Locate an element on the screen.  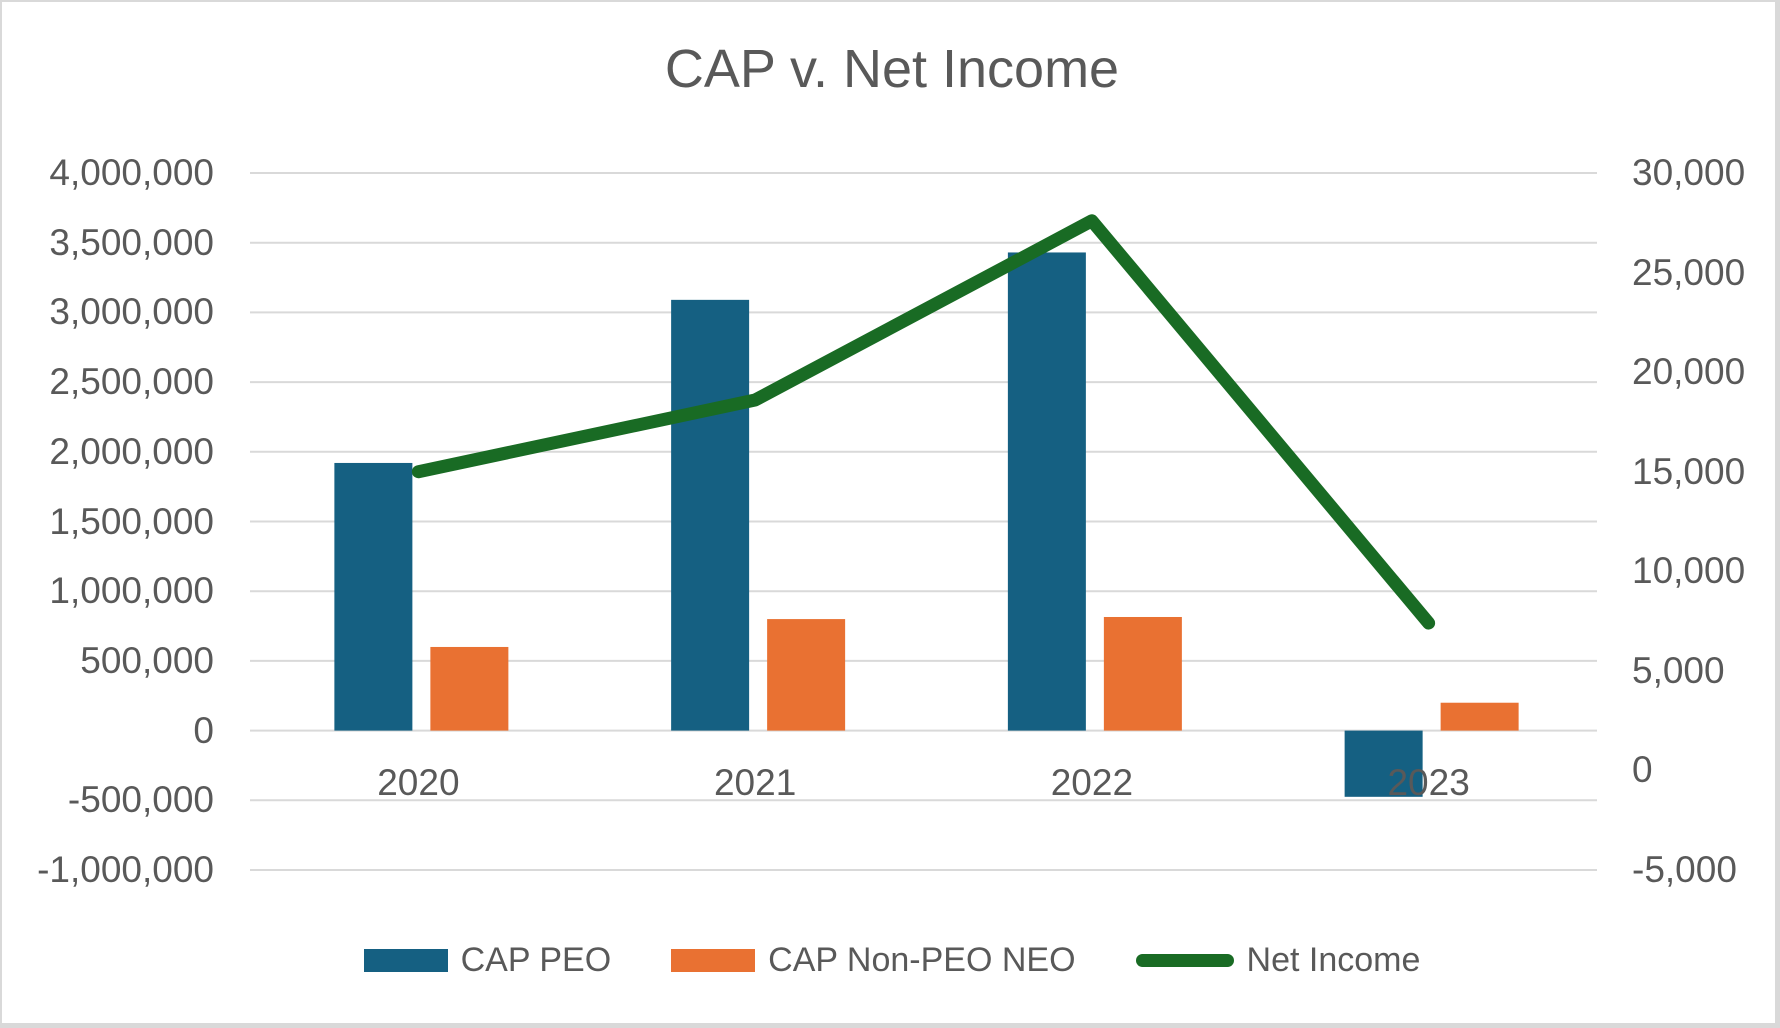
y-axis-right-tick-label: 25,000 is located at coordinates (1689, 272).